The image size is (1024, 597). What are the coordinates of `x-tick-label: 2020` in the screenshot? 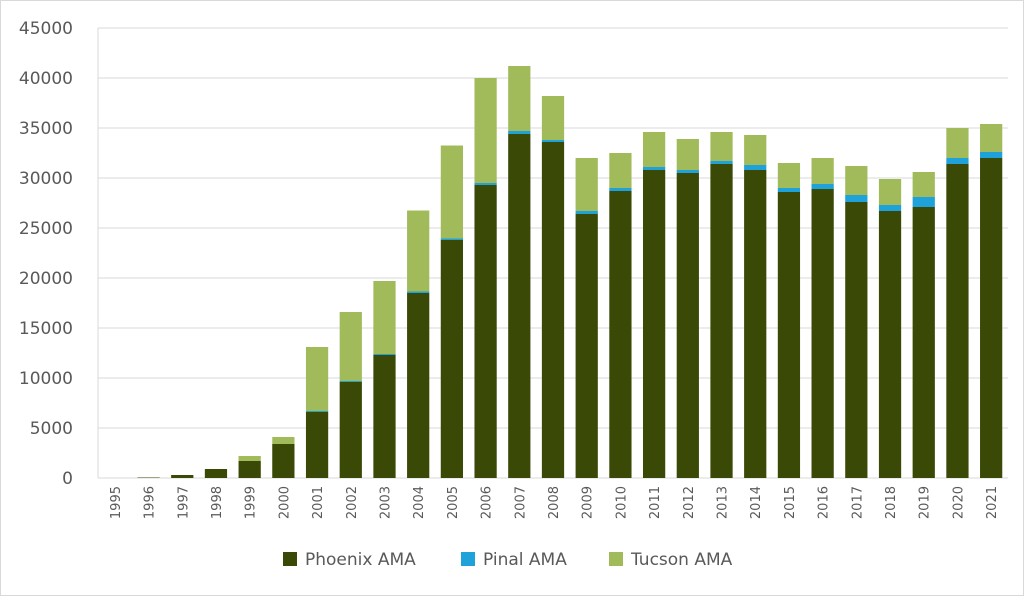 It's located at (958, 502).